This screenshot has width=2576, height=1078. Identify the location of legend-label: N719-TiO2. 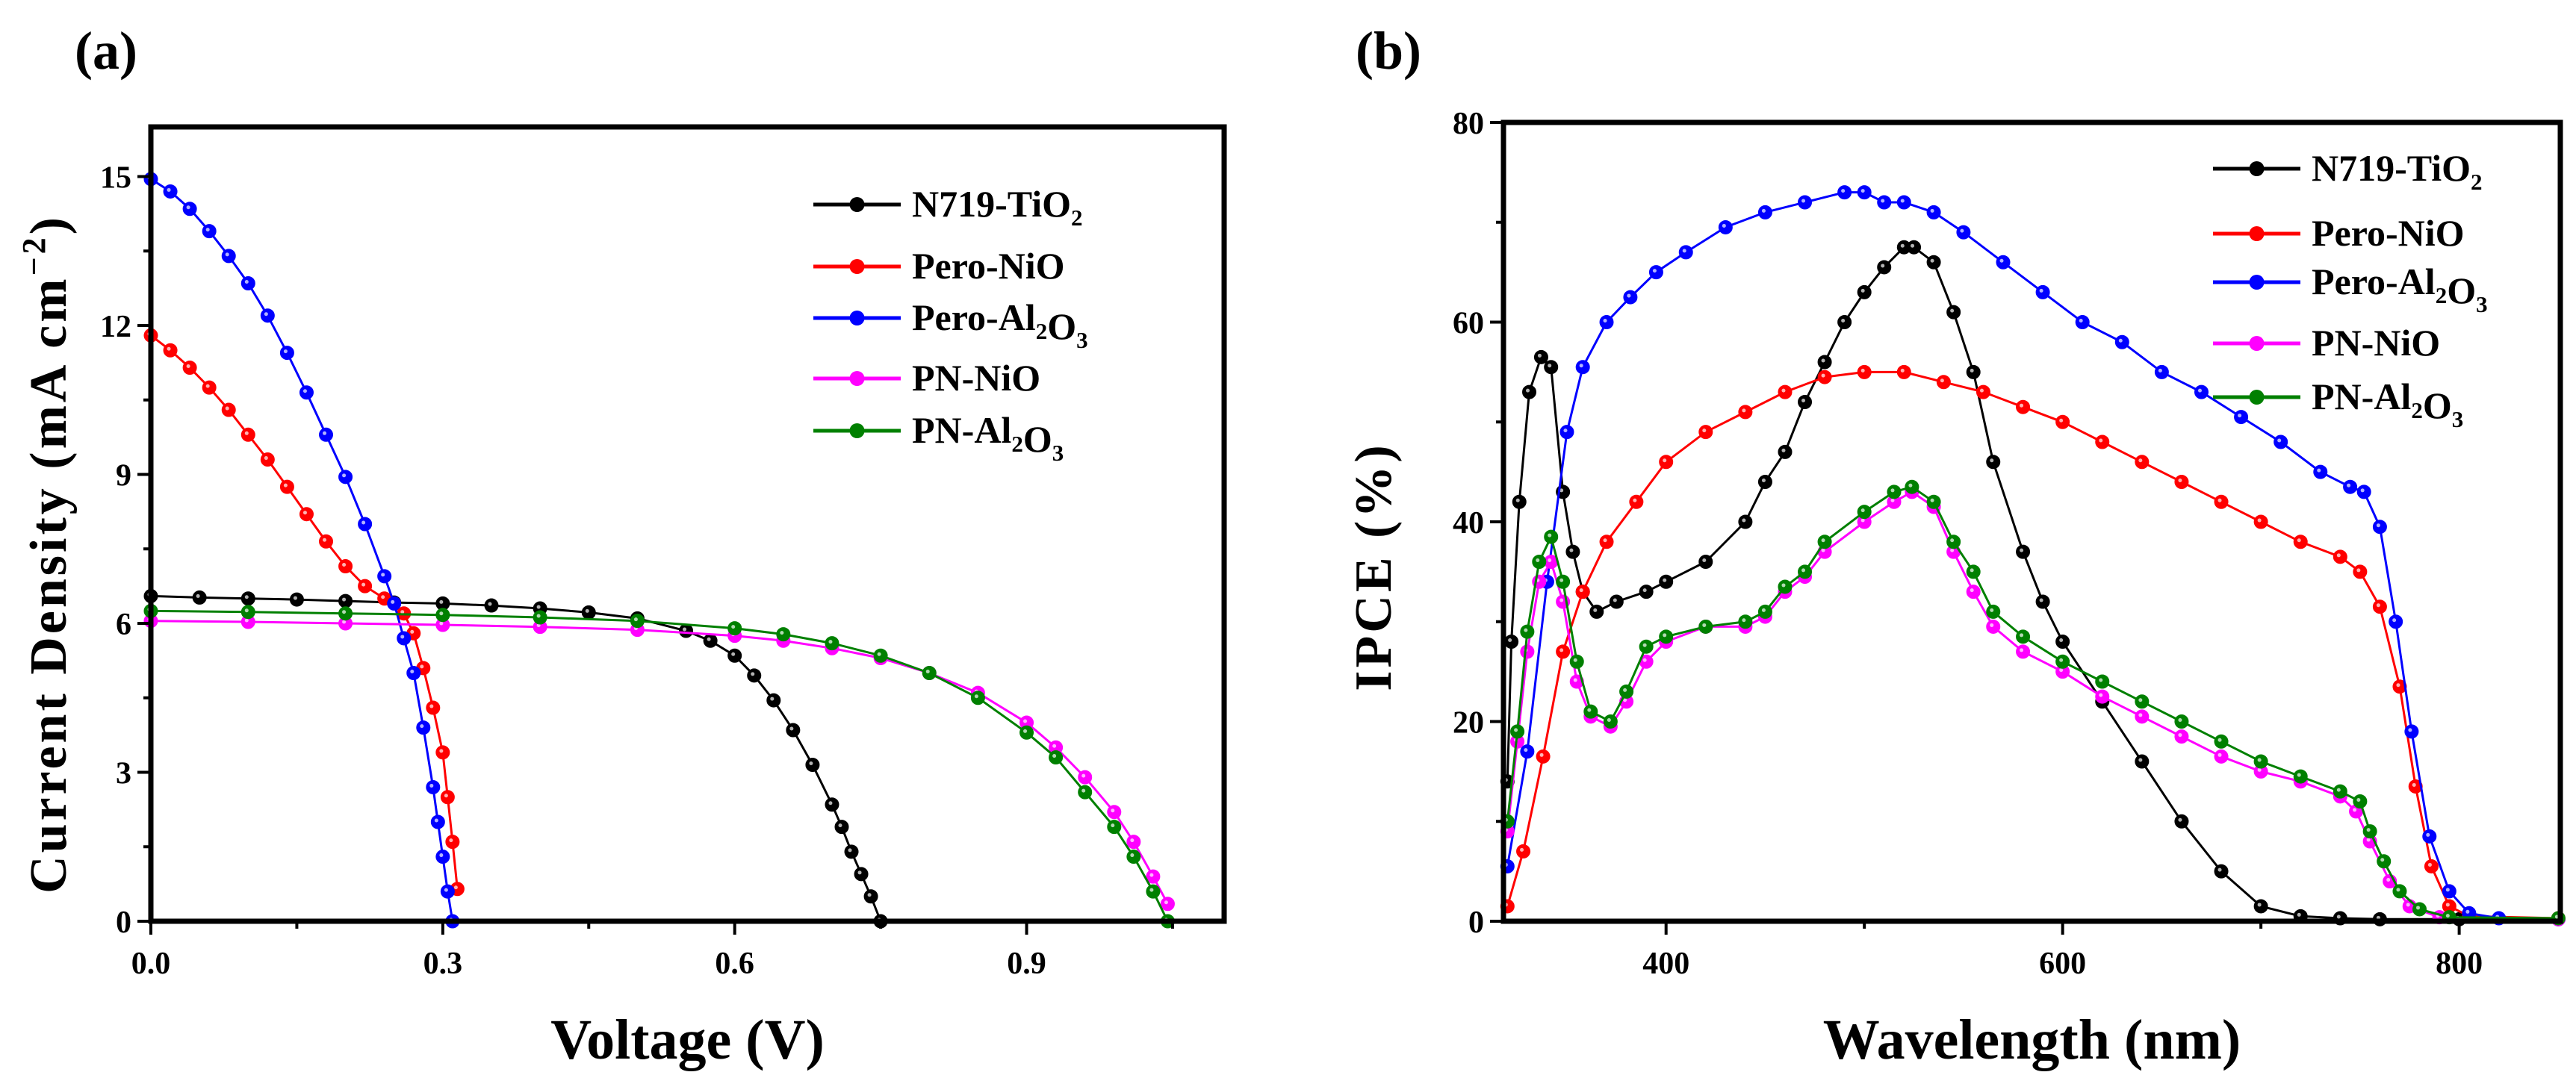
(998, 207).